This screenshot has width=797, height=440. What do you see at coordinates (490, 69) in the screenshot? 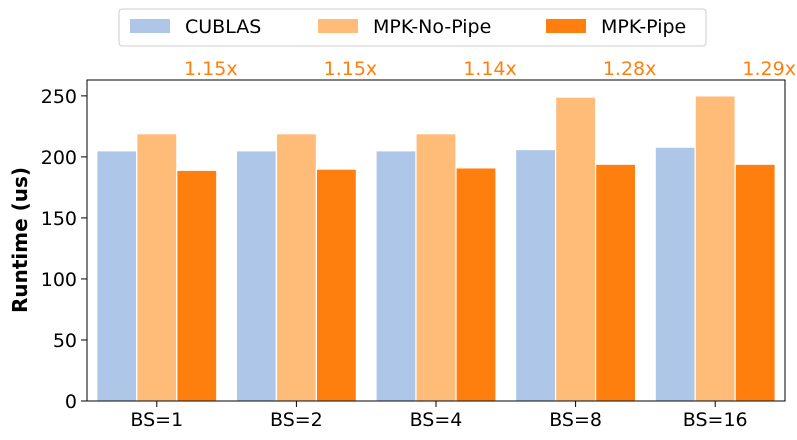
I see `speedup-annotation: 1.14x` at bounding box center [490, 69].